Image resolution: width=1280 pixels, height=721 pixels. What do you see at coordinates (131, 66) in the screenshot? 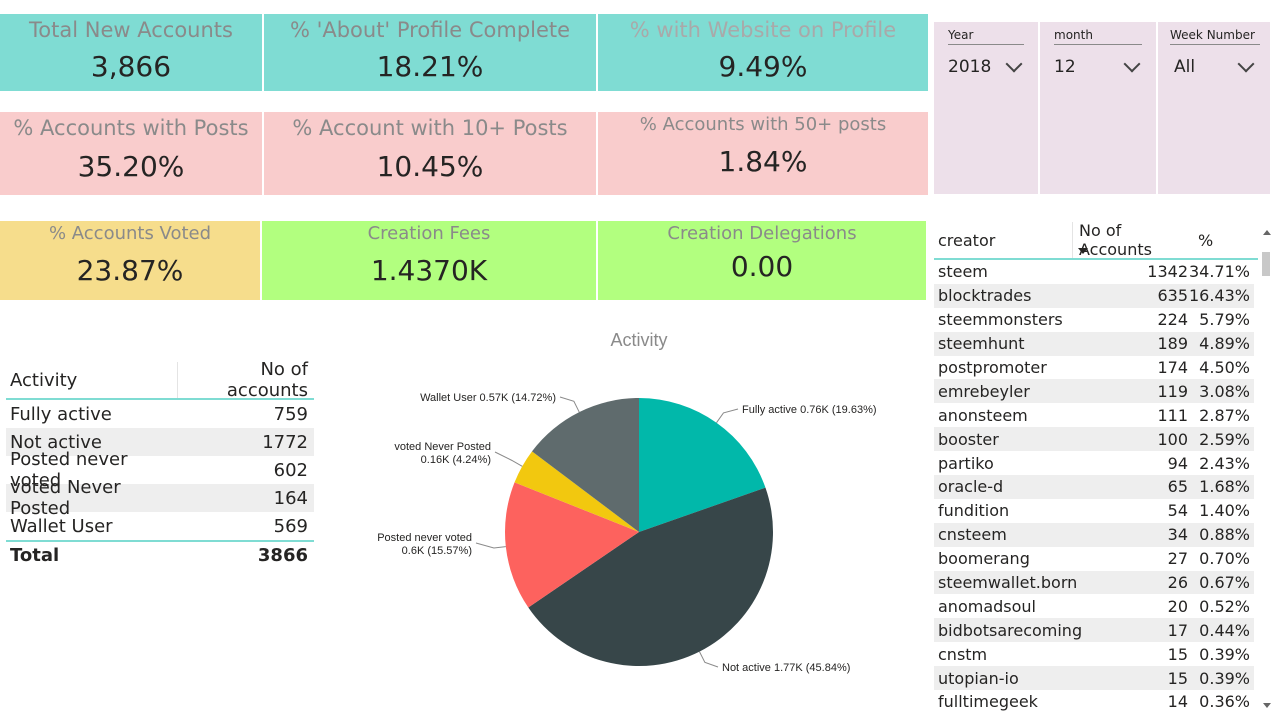
I see `kpi-value: 3,866` at bounding box center [131, 66].